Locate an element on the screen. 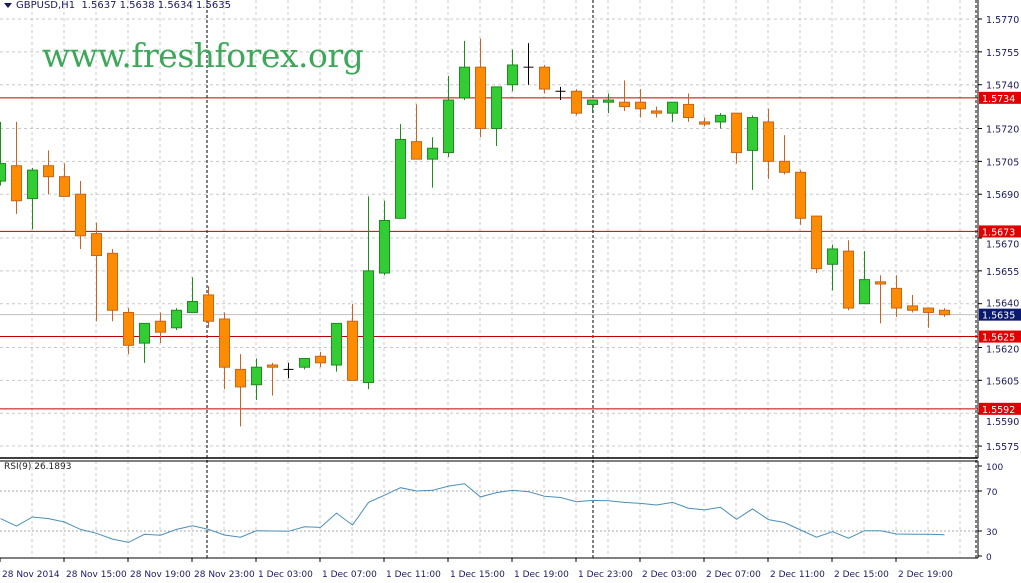 The image size is (1021, 583). time-tick-label: 1 Dec 15:00 is located at coordinates (477, 575).